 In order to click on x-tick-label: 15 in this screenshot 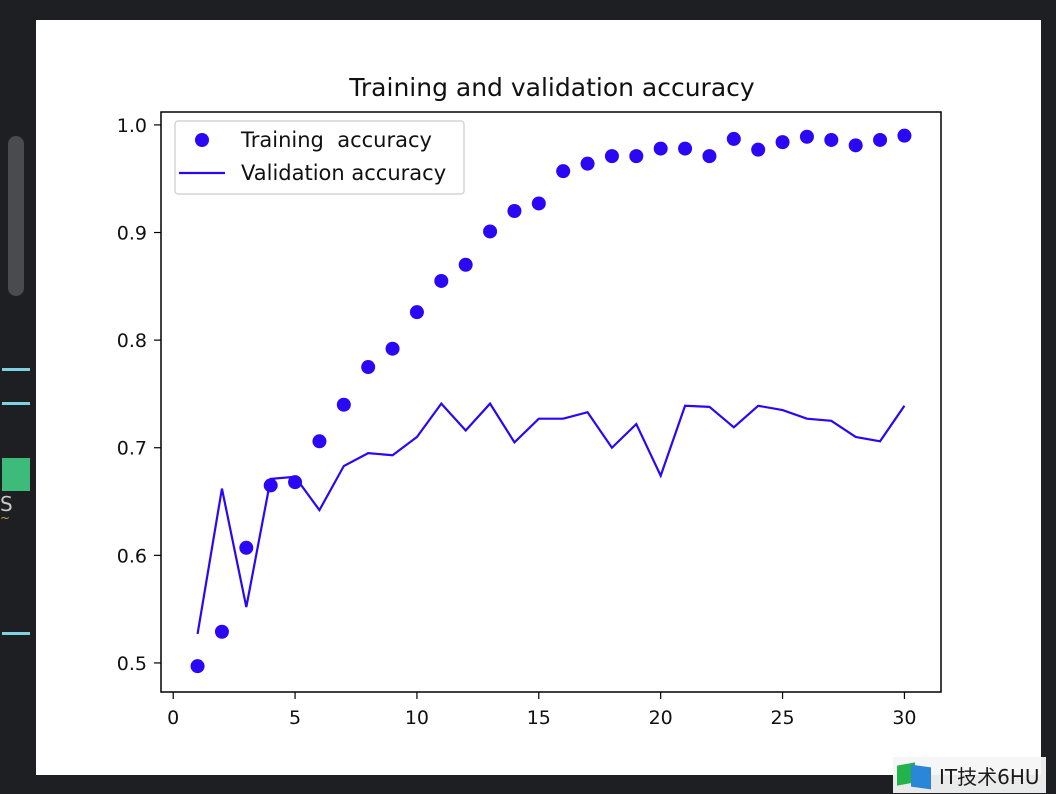, I will do `click(539, 718)`.